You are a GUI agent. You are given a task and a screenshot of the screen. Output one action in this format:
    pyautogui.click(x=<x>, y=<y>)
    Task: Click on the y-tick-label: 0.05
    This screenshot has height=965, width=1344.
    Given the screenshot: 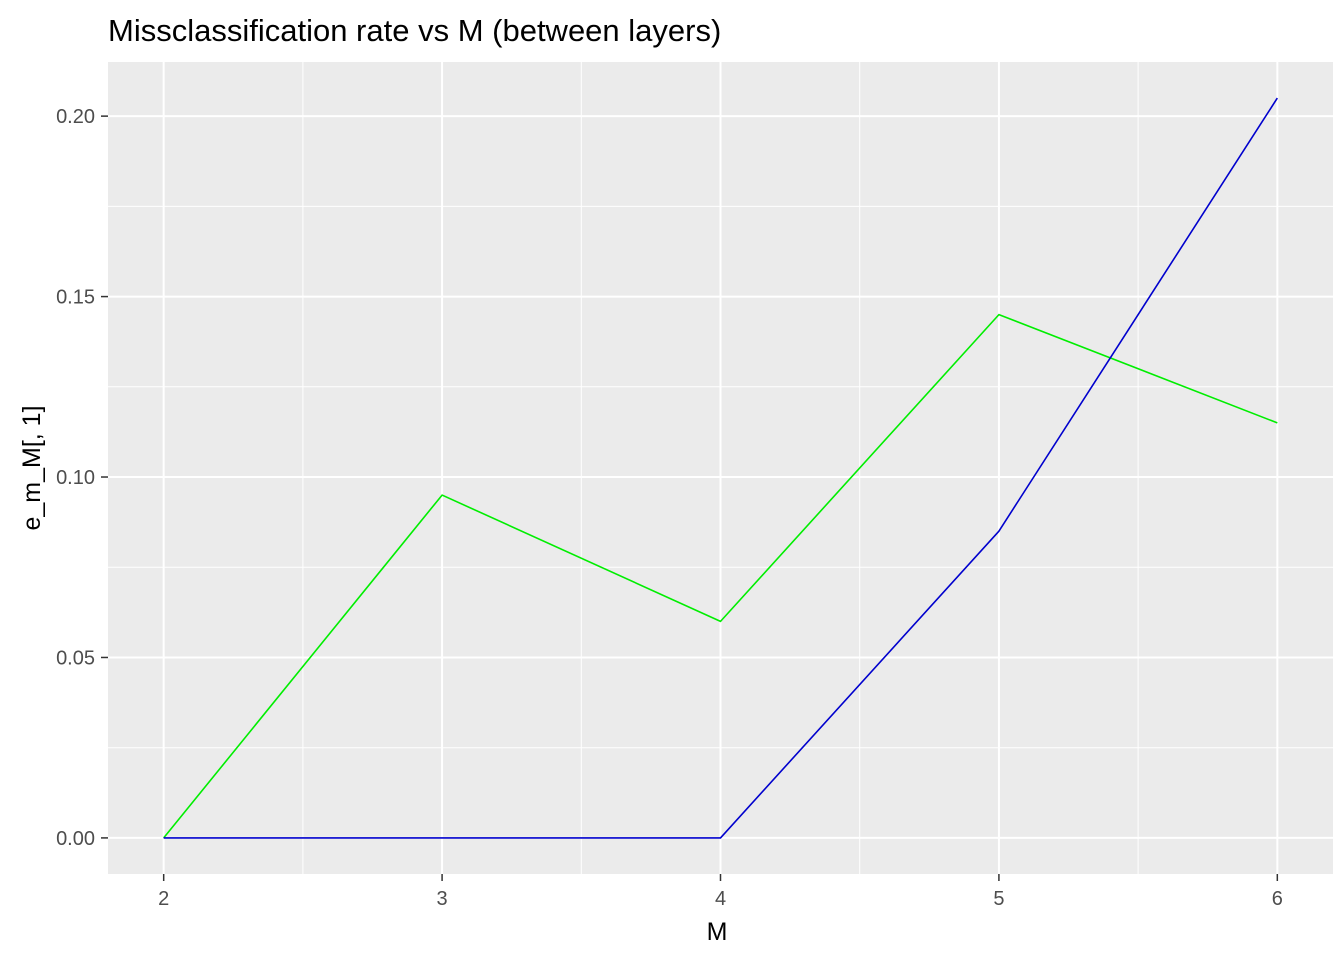 What is the action you would take?
    pyautogui.click(x=75, y=658)
    